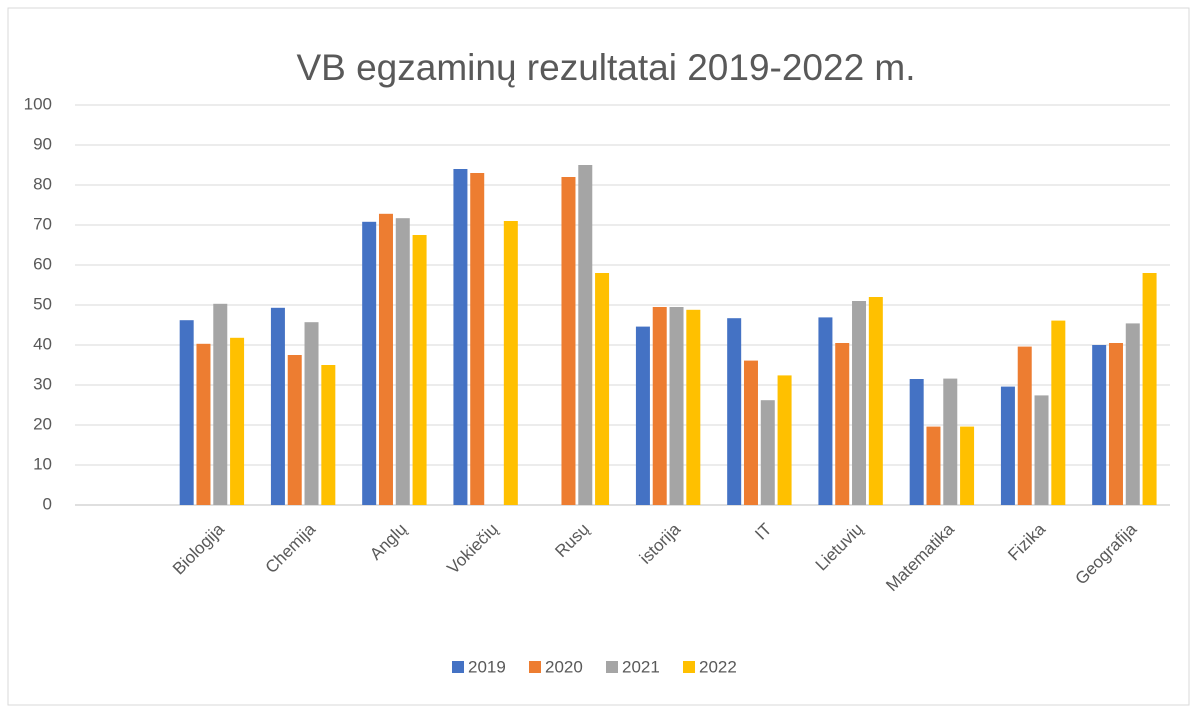  What do you see at coordinates (38, 103) in the screenshot?
I see `y-tick-label: 100` at bounding box center [38, 103].